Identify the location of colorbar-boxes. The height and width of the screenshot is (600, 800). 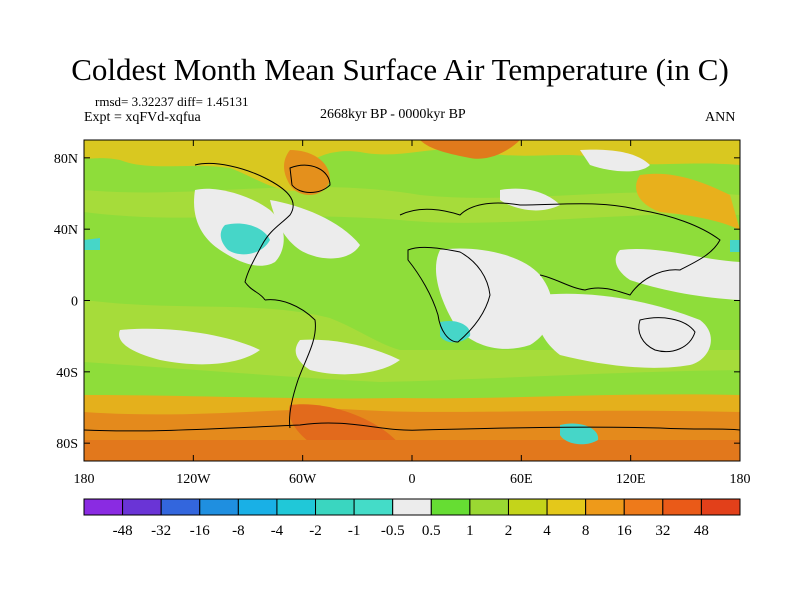
(412, 507).